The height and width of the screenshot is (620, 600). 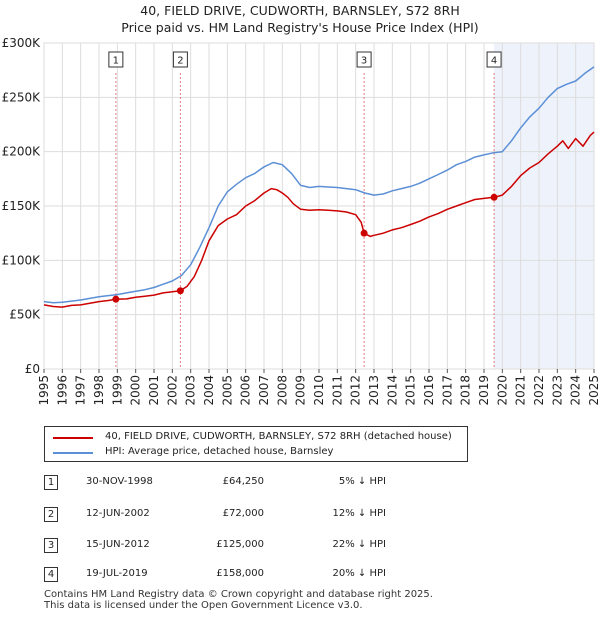 What do you see at coordinates (246, 390) in the screenshot?
I see `x-tick-label: 2006` at bounding box center [246, 390].